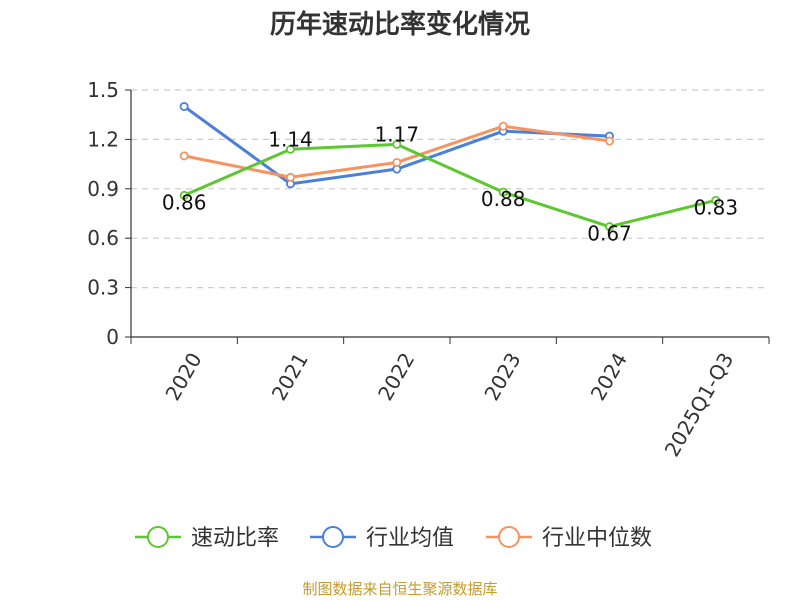  I want to click on y-tick-label: 0, so click(112, 337).